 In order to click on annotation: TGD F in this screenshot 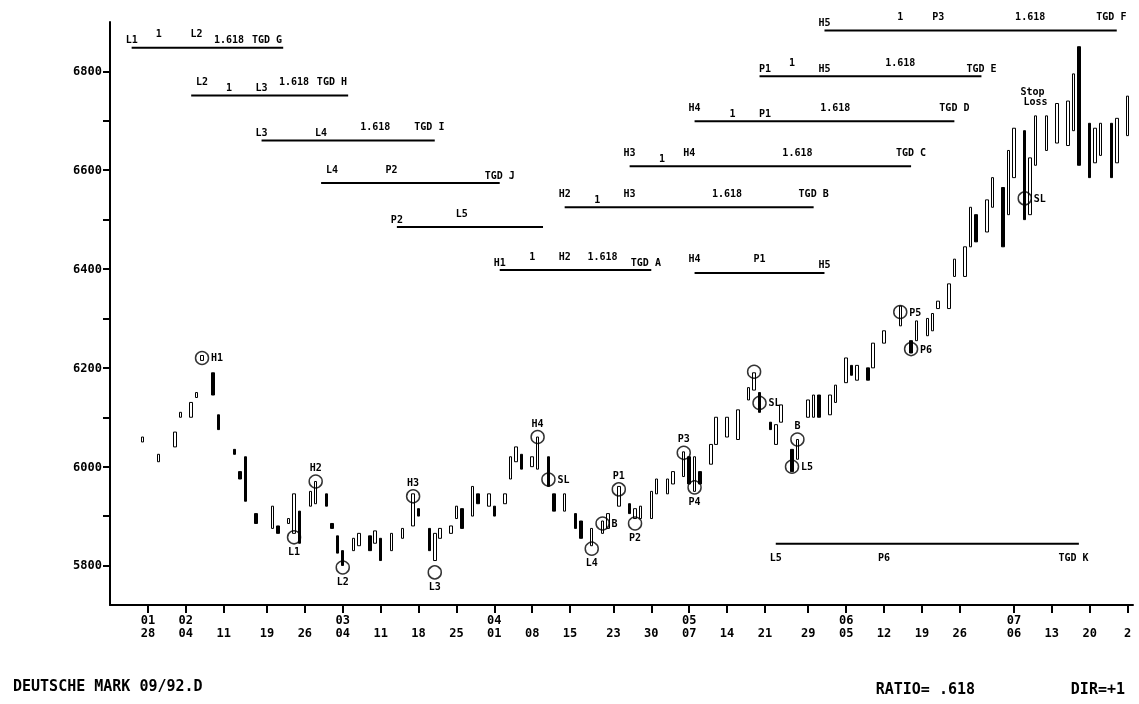, I will do `click(1111, 16)`.